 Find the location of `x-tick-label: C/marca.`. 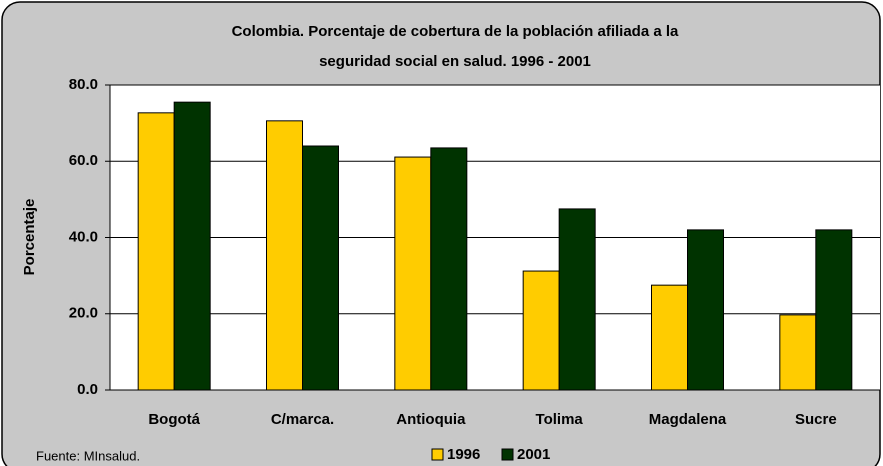

x-tick-label: C/marca. is located at coordinates (302, 419).